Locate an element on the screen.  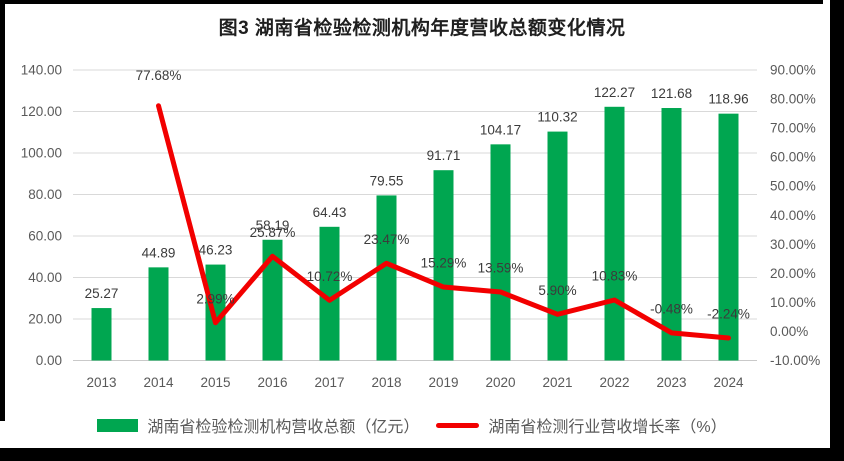
bar-value-label: 44.89 is located at coordinates (159, 252).